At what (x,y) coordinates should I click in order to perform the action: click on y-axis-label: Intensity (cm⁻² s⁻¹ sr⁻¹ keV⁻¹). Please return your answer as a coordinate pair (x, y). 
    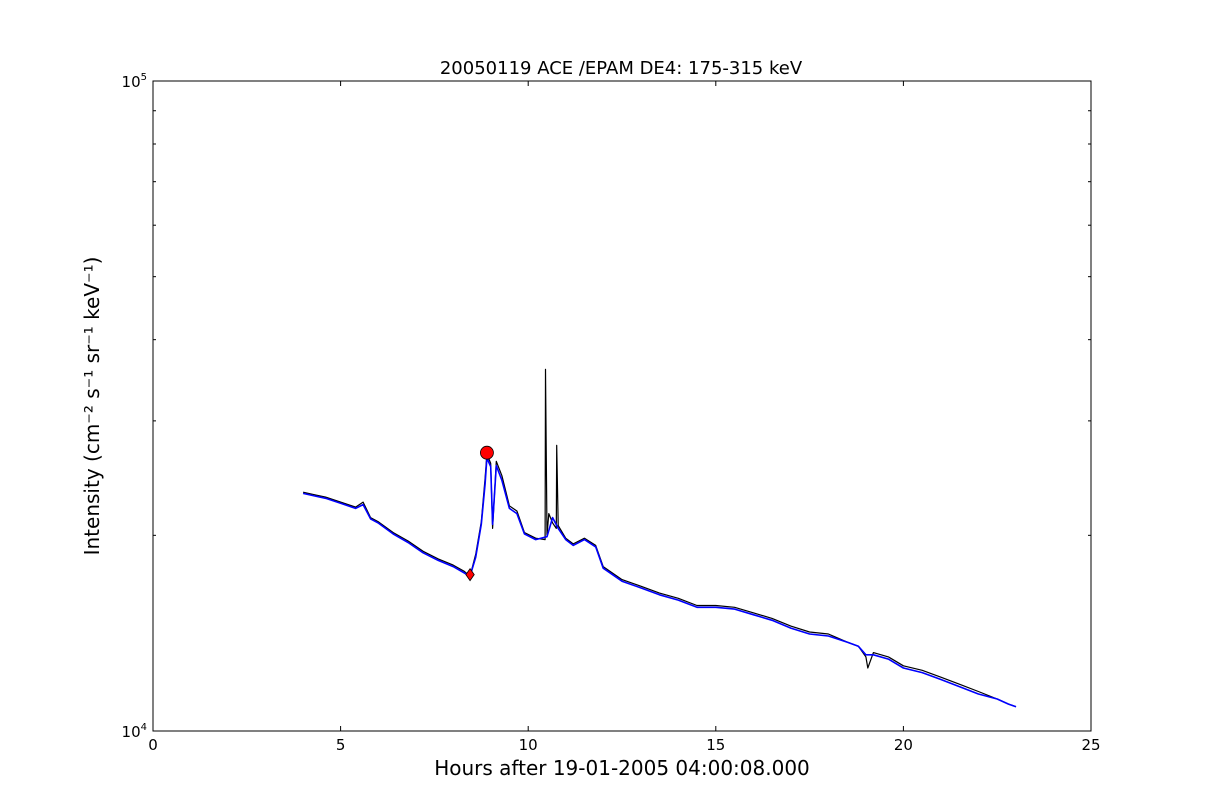
    Looking at the image, I should click on (92, 406).